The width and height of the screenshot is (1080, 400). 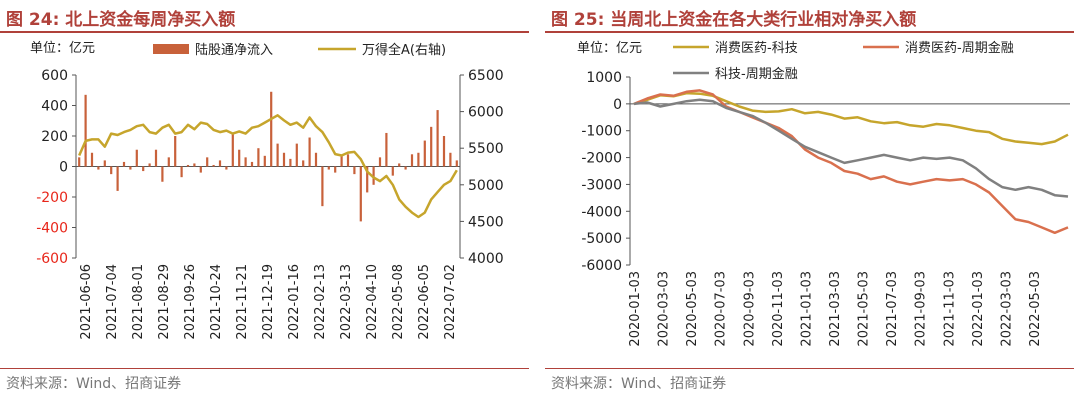 What do you see at coordinates (112, 302) in the screenshot?
I see `x-tick-label: 2021-07-04` at bounding box center [112, 302].